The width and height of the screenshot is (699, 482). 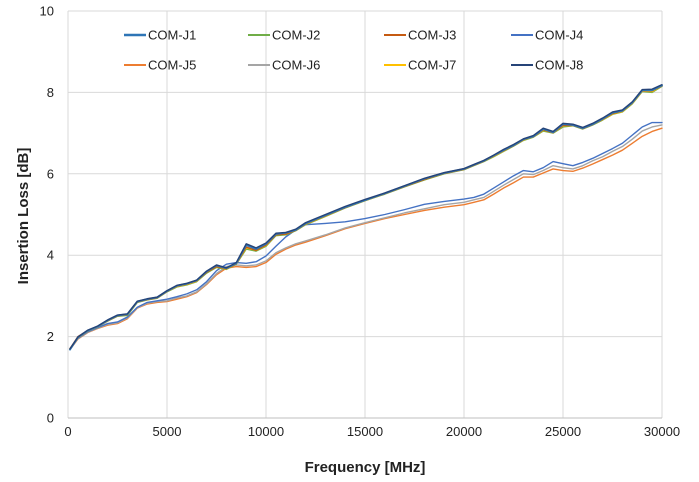 I want to click on legend-item-com-j2: COM-J2, so click(x=284, y=35).